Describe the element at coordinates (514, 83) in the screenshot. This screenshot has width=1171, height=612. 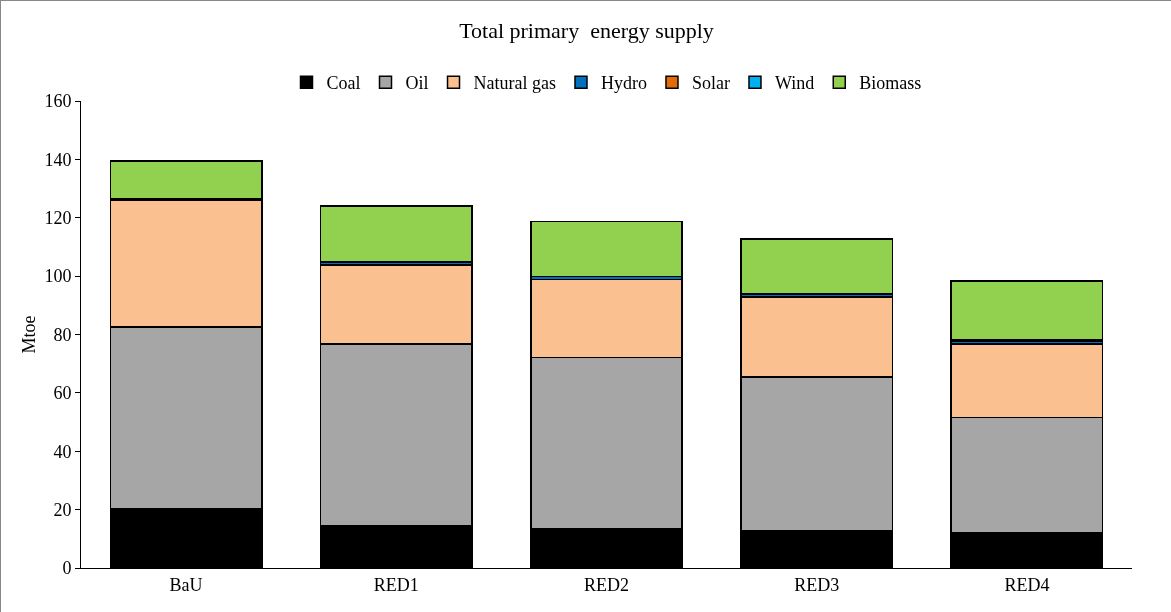
I see `legend-label: Natural gas` at that location.